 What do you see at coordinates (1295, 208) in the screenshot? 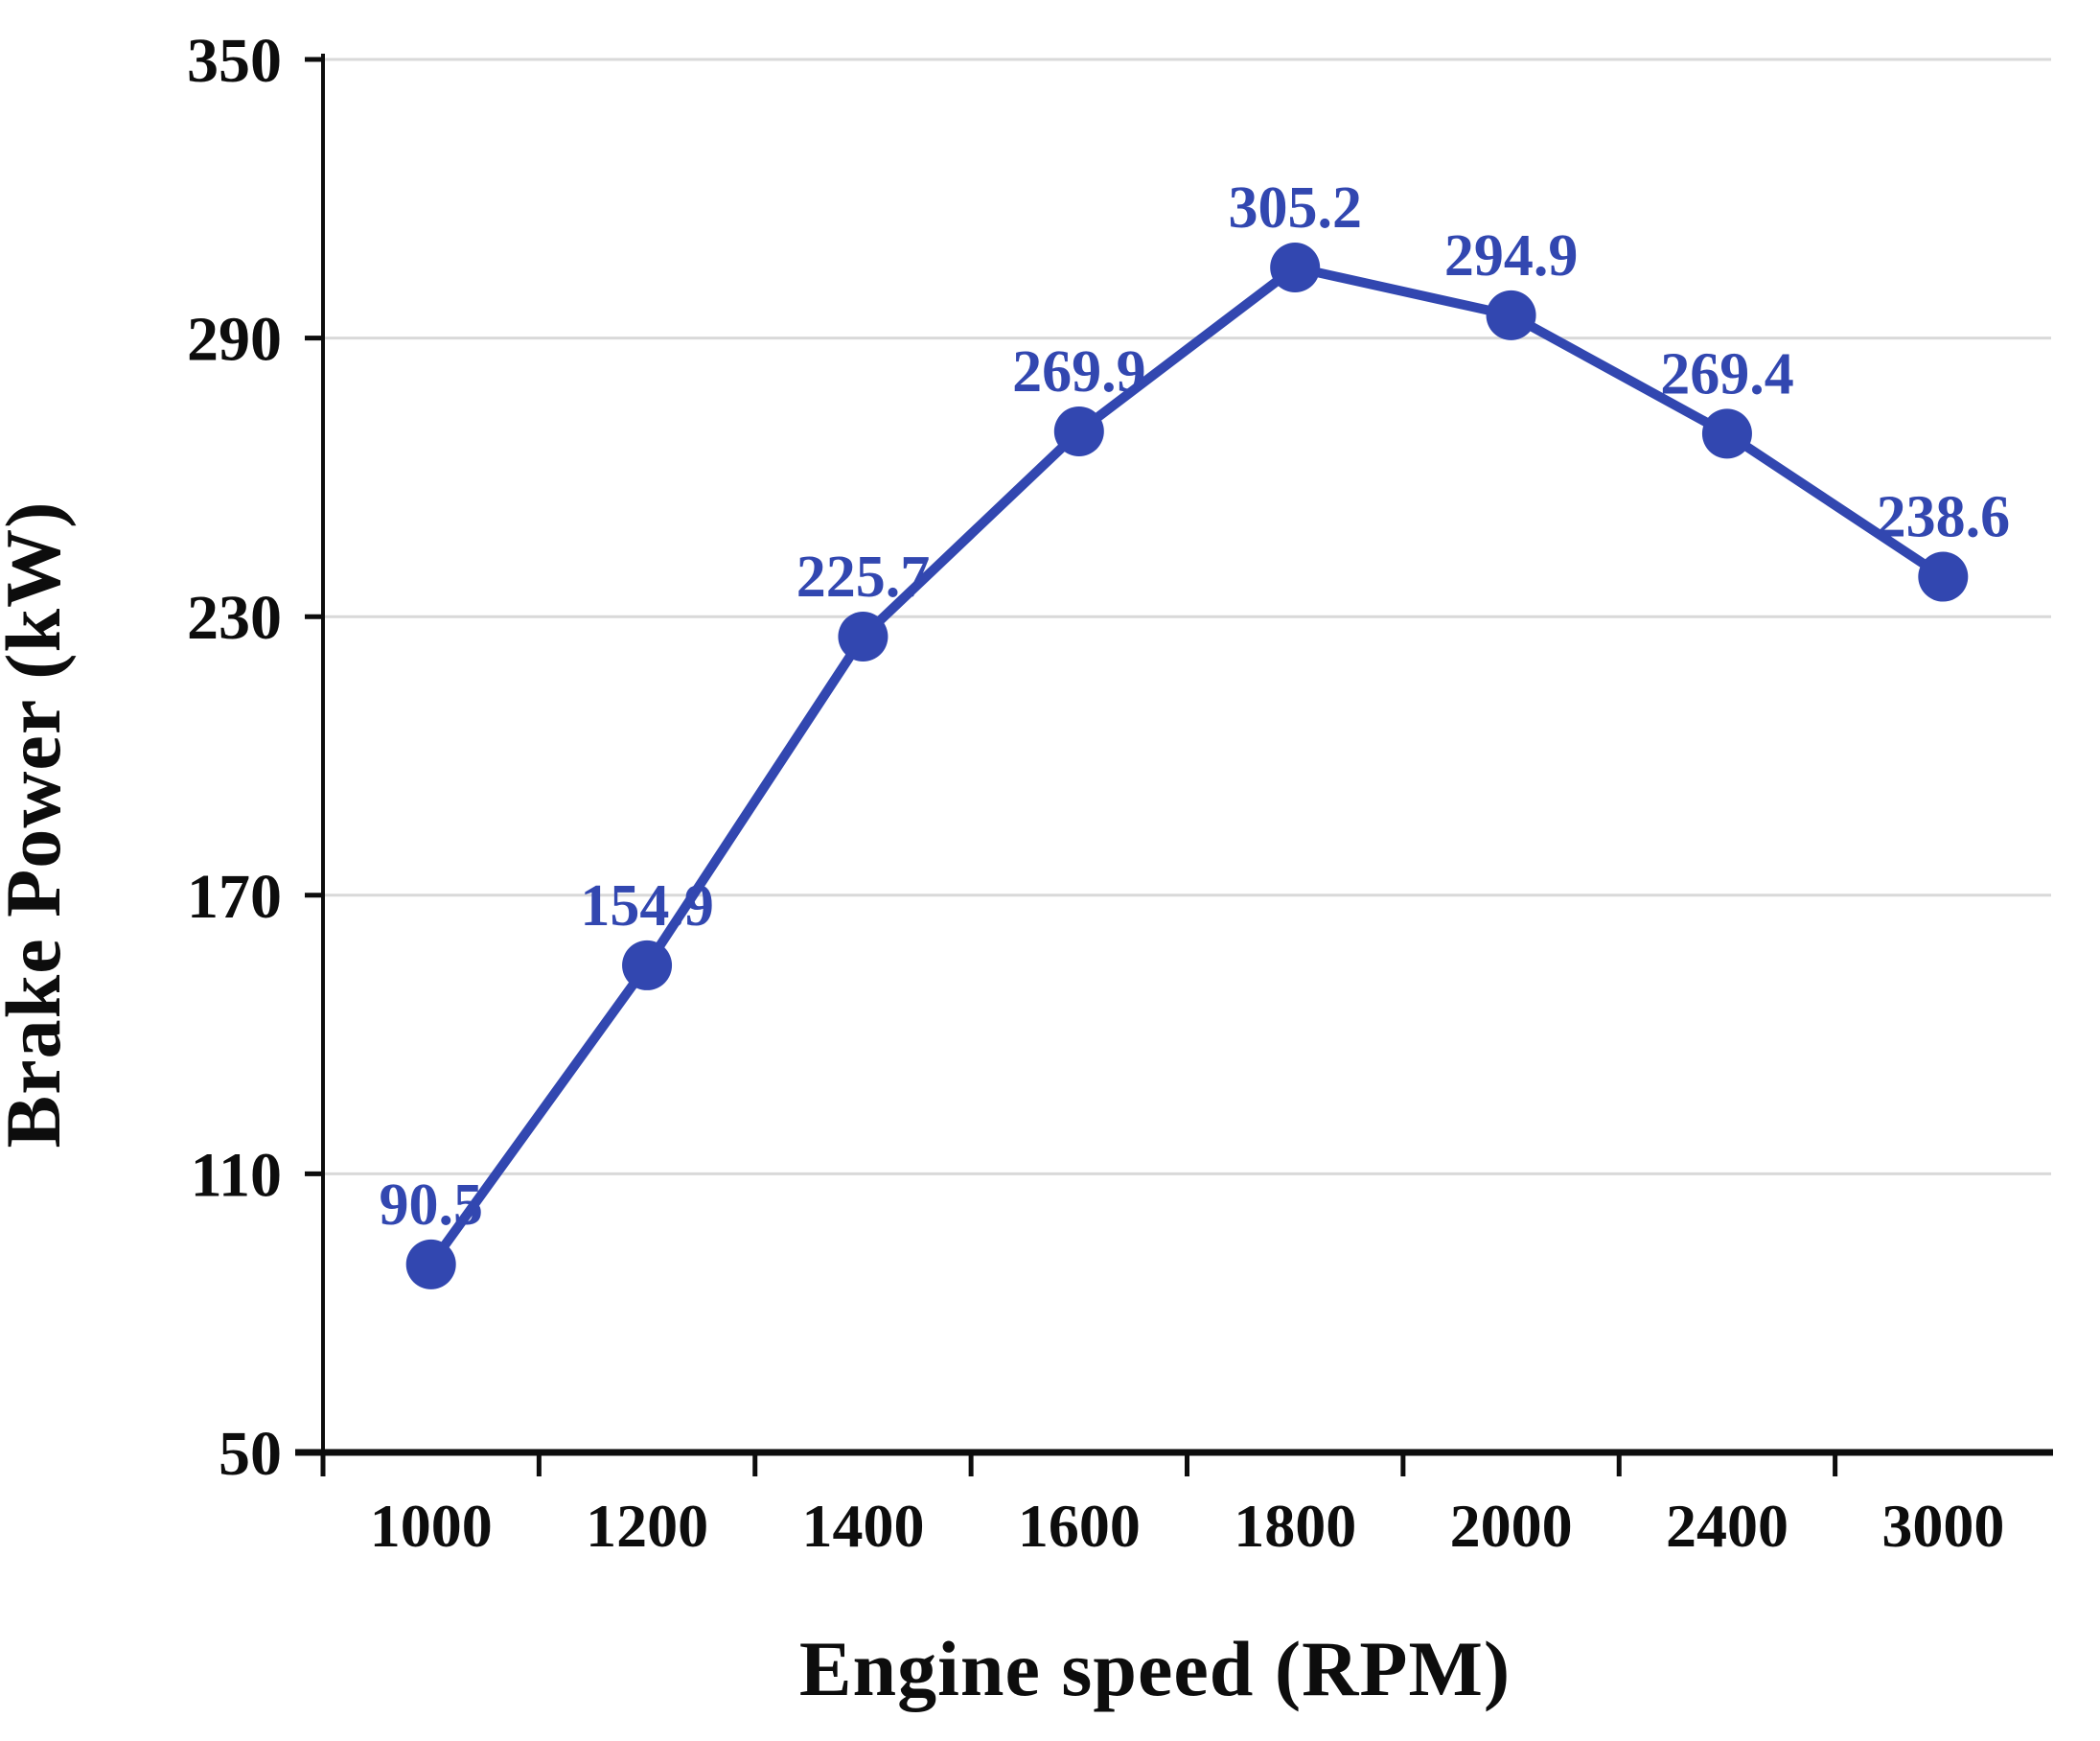
I see `data-point-label: 305.2` at bounding box center [1295, 208].